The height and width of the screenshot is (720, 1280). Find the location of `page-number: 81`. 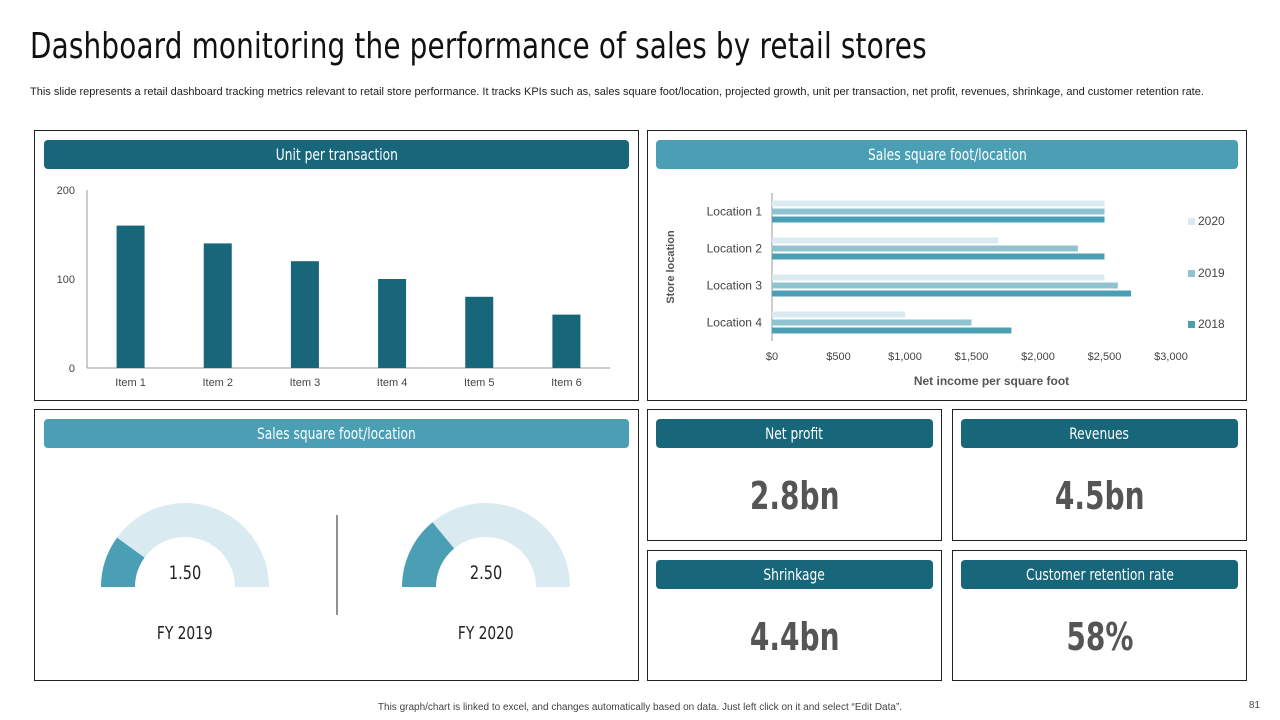

page-number: 81 is located at coordinates (1254, 705).